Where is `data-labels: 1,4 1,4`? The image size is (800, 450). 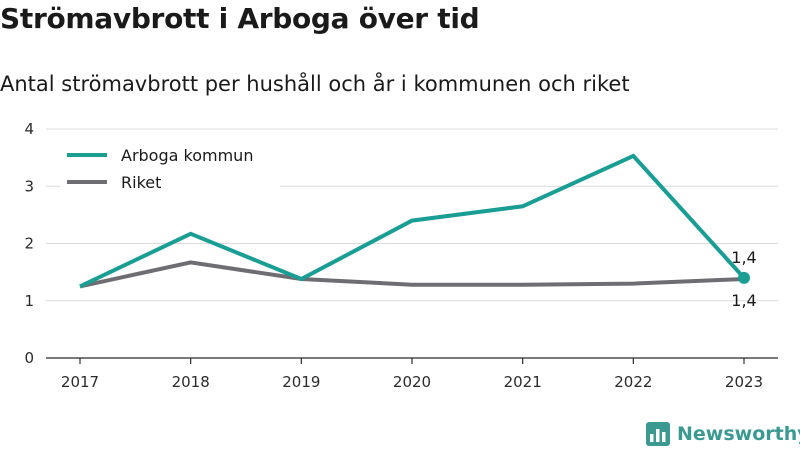 data-labels: 1,4 1,4 is located at coordinates (743, 279).